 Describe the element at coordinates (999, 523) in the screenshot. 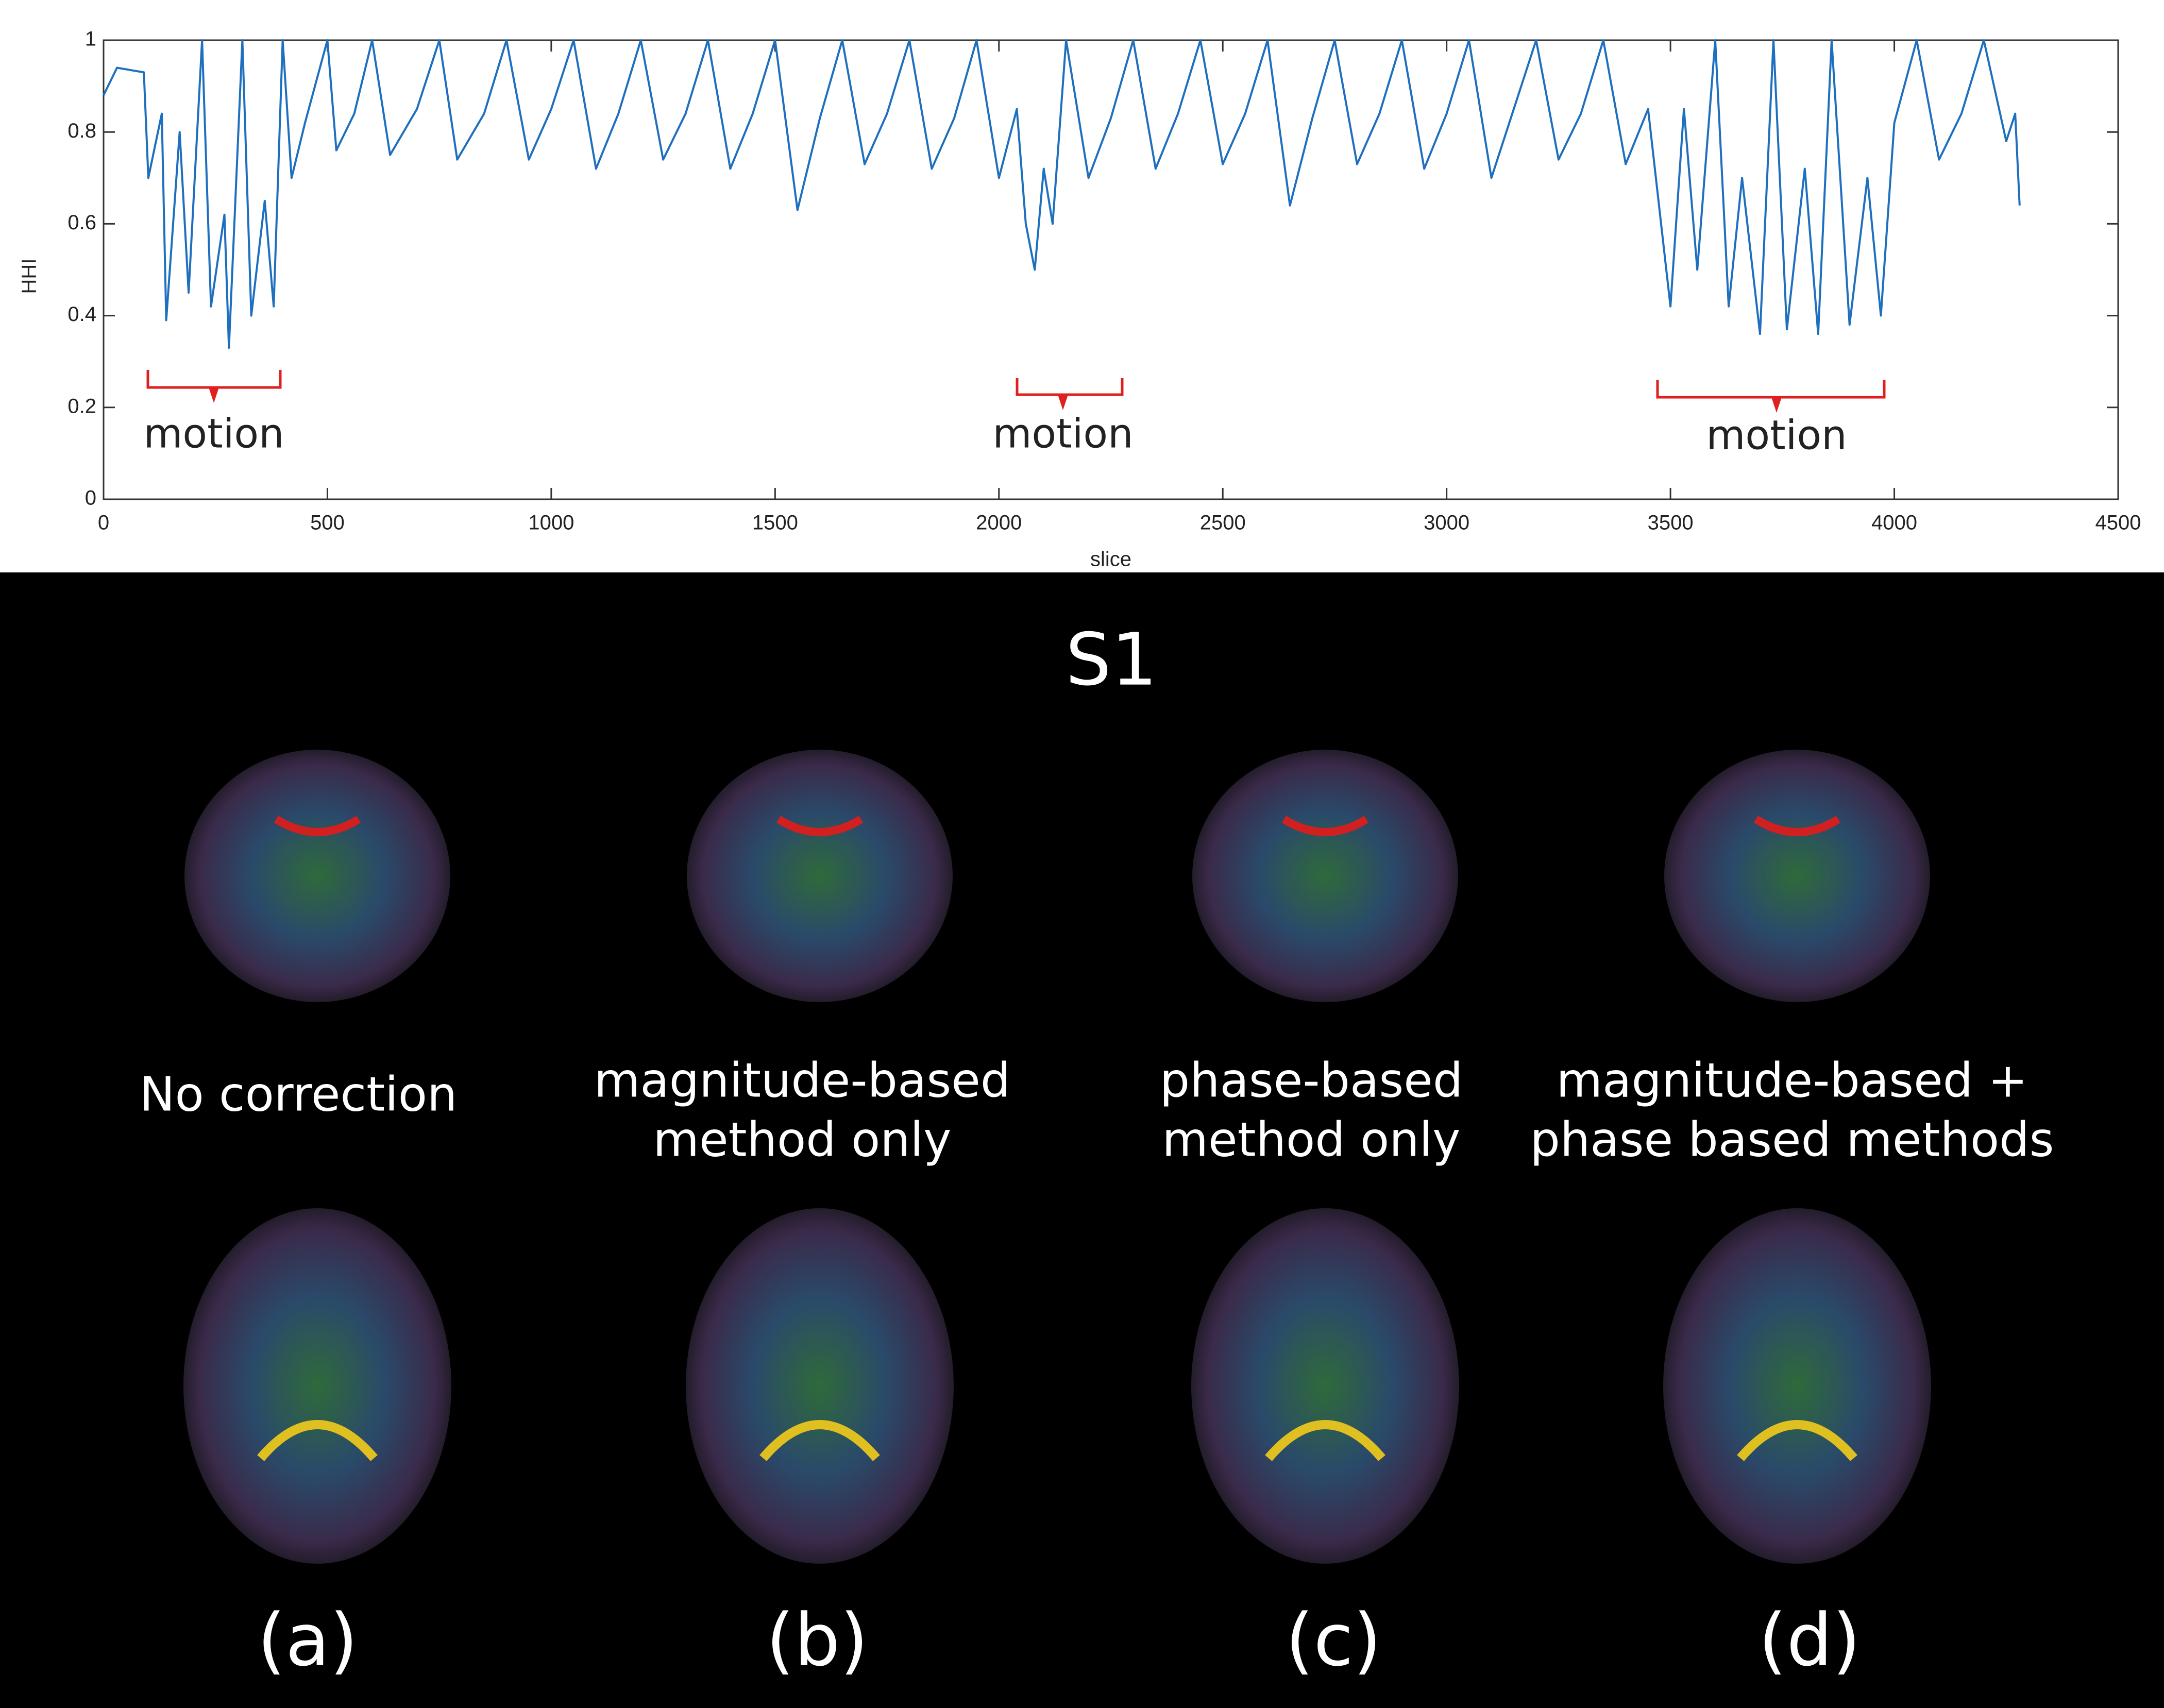

I see `x-tick-label: 2000` at that location.